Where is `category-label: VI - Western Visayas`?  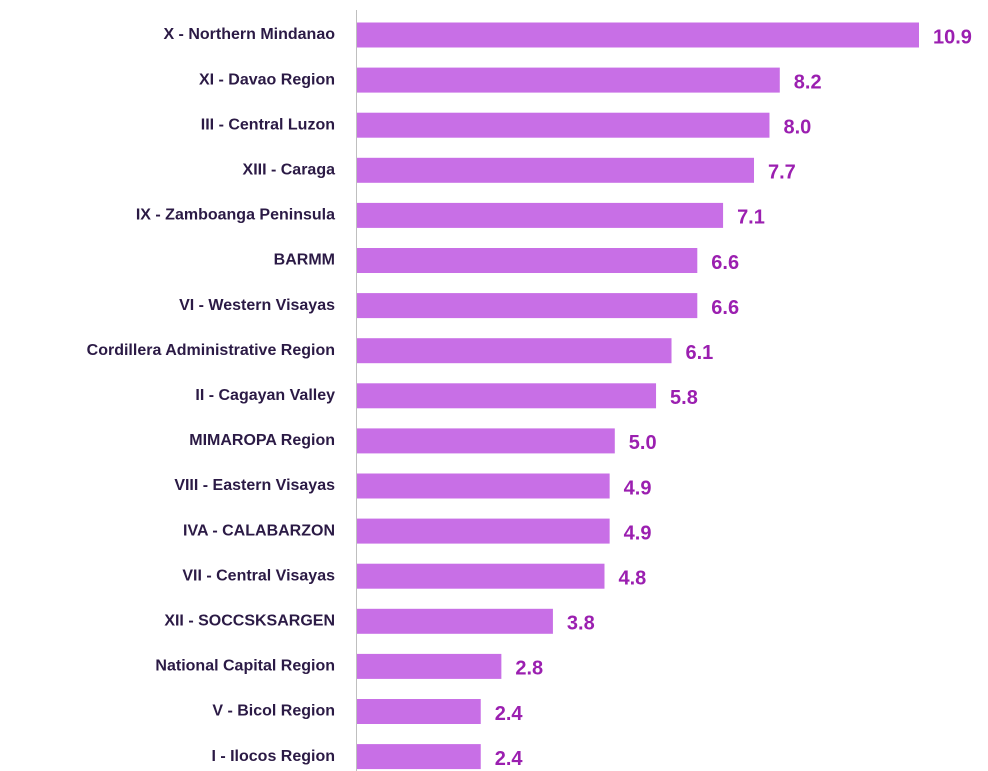
category-label: VI - Western Visayas is located at coordinates (257, 305).